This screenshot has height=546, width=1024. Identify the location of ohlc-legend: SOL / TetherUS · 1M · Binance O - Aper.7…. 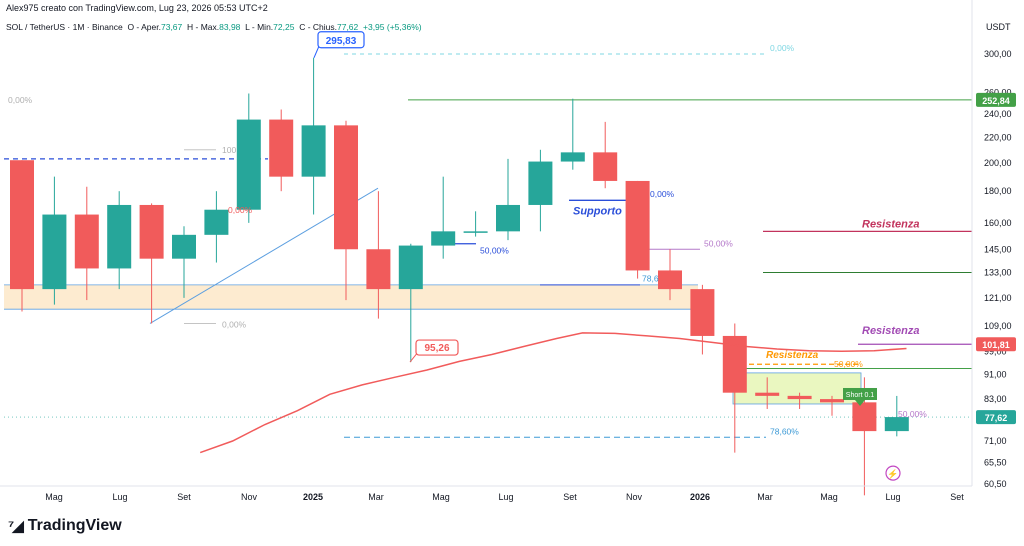
(214, 27).